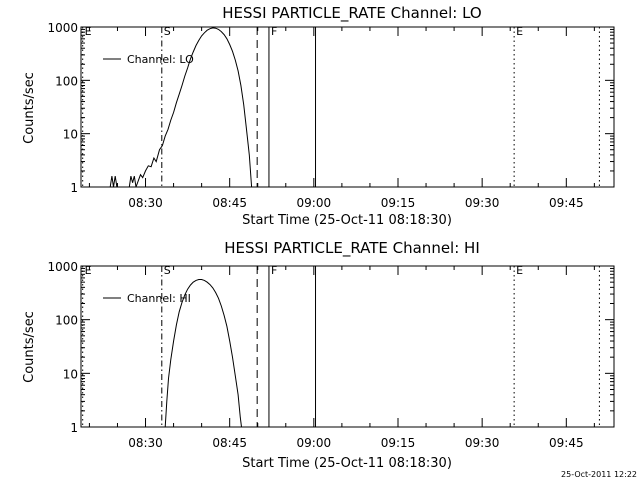 The height and width of the screenshot is (480, 640). I want to click on timestamp-footer: 25-Oct-2011 12:22, so click(599, 474).